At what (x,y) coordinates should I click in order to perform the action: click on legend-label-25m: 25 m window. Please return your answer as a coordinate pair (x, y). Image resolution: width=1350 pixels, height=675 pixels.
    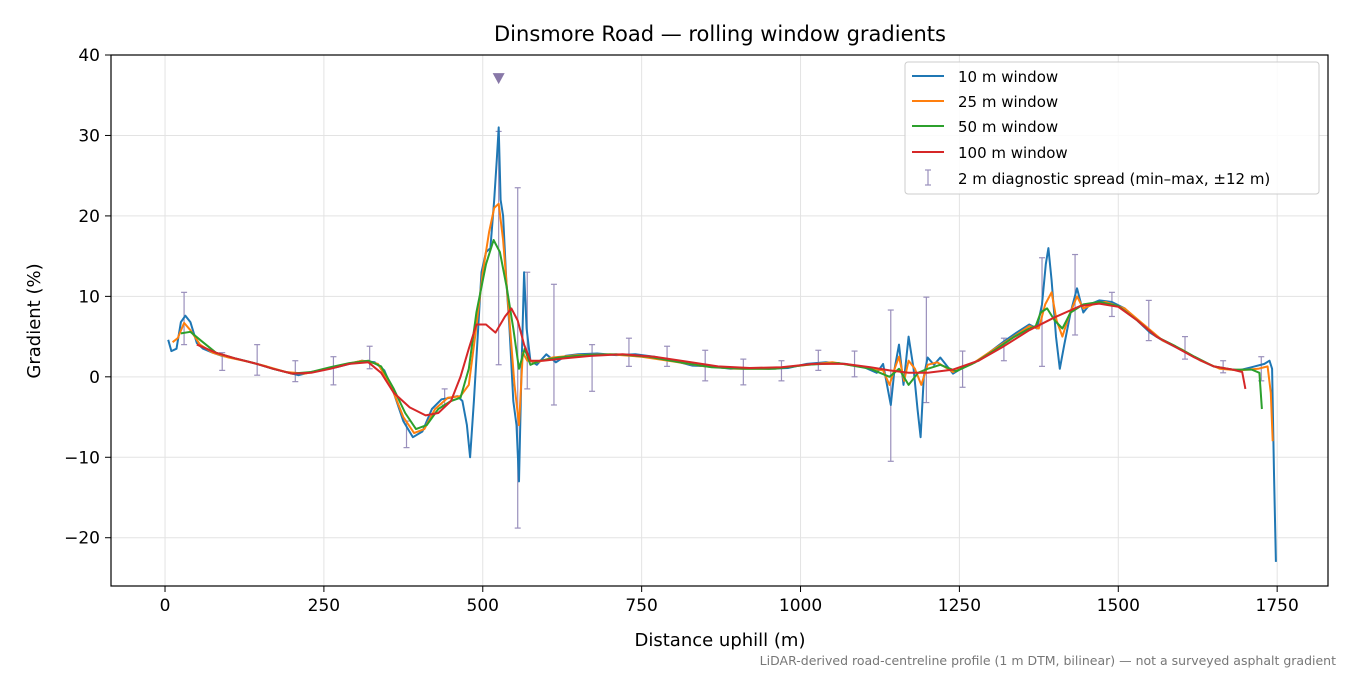
    Looking at the image, I should click on (1008, 102).